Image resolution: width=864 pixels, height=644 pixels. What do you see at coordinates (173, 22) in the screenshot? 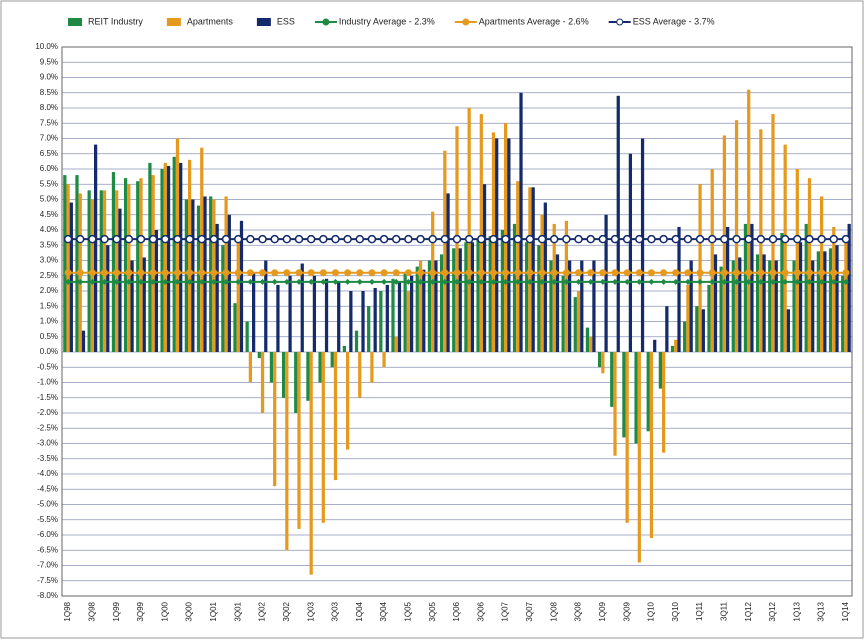
I see `legend-swatch` at bounding box center [173, 22].